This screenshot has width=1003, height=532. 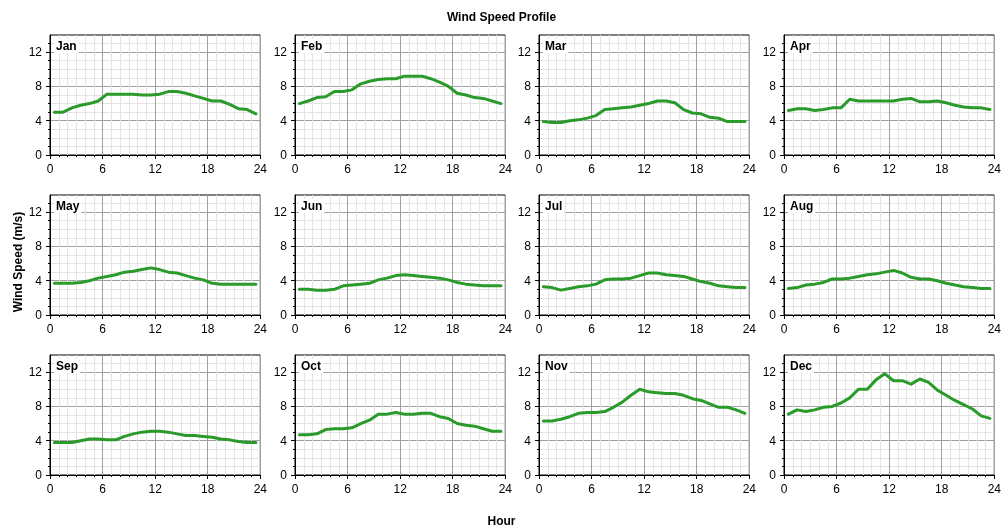 What do you see at coordinates (554, 206) in the screenshot?
I see `annotation: Jul` at bounding box center [554, 206].